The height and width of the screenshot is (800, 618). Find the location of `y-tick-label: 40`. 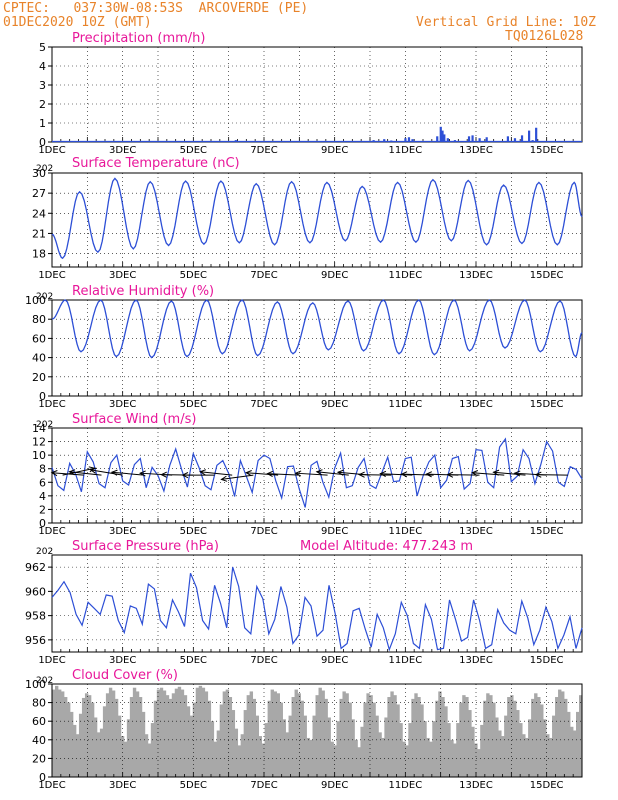

y-tick-label: 40 is located at coordinates (39, 358).